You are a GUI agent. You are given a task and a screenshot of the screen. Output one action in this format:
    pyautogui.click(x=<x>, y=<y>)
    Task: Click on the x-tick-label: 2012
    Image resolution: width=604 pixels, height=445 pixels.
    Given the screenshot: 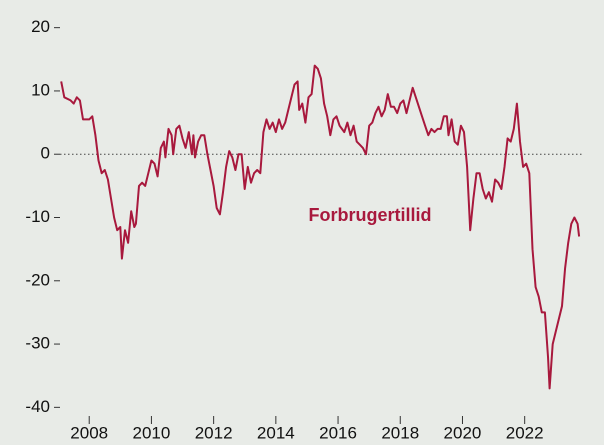 What is the action you would take?
    pyautogui.click(x=214, y=432)
    